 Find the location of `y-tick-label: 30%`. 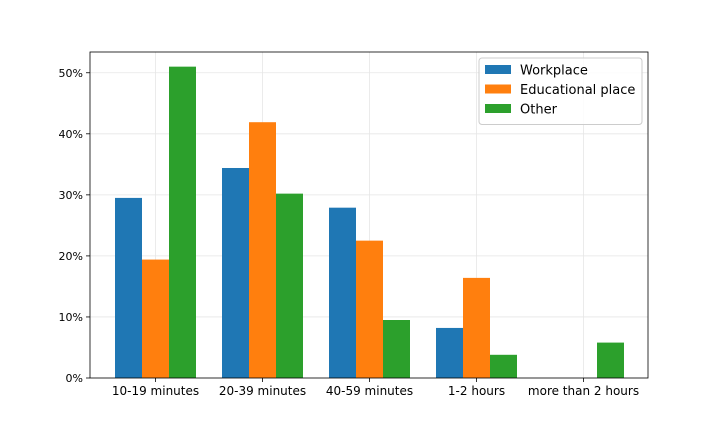

y-tick-label: 30% is located at coordinates (71, 195).